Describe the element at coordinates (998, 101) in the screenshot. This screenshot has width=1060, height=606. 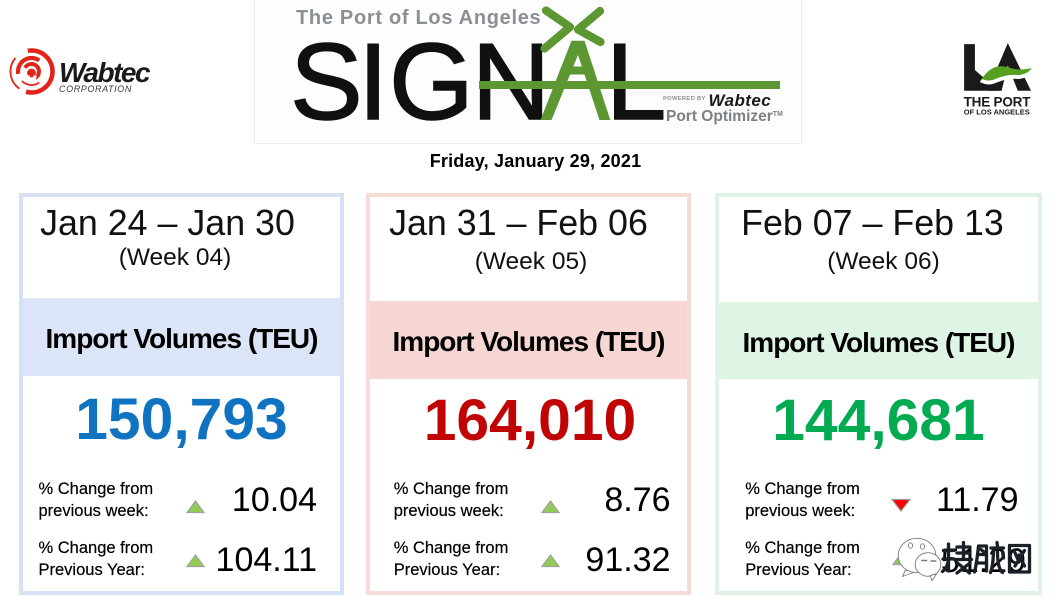
I see `svg-text: THE PORT` at that location.